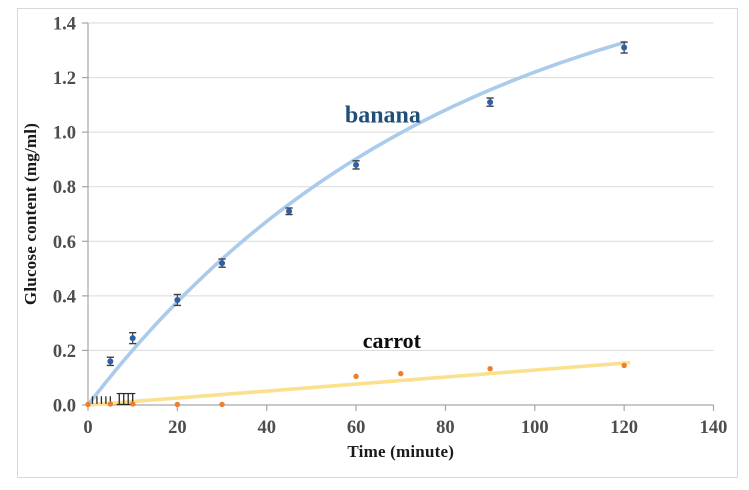 This screenshot has width=749, height=490. What do you see at coordinates (87, 428) in the screenshot?
I see `x-tick-label: 0` at bounding box center [87, 428].